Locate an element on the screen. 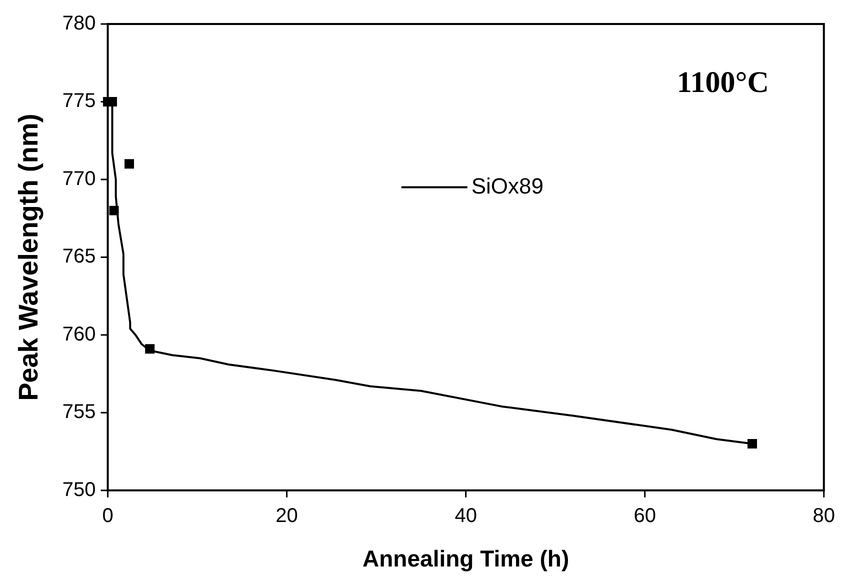 Image resolution: width=849 pixels, height=584 pixels. x-tick-label: 60 is located at coordinates (645, 515).